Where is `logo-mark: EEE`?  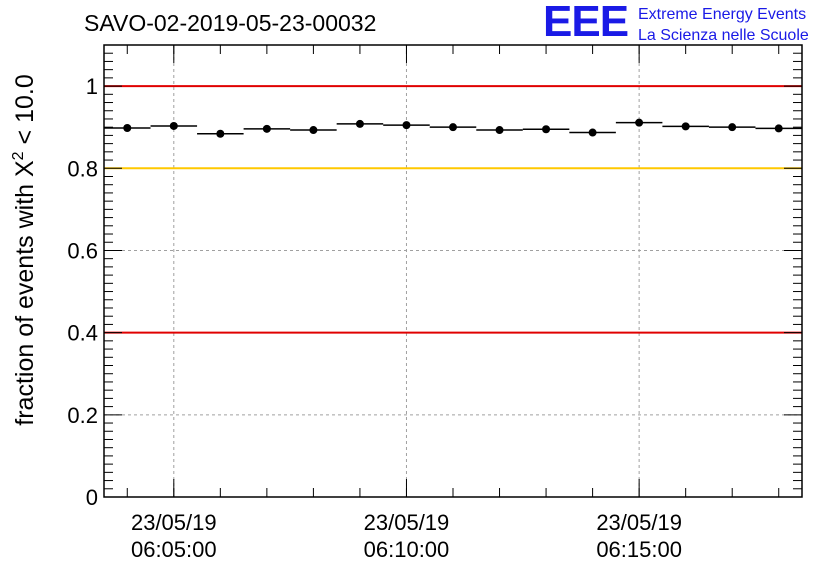 logo-mark: EEE is located at coordinates (586, 23).